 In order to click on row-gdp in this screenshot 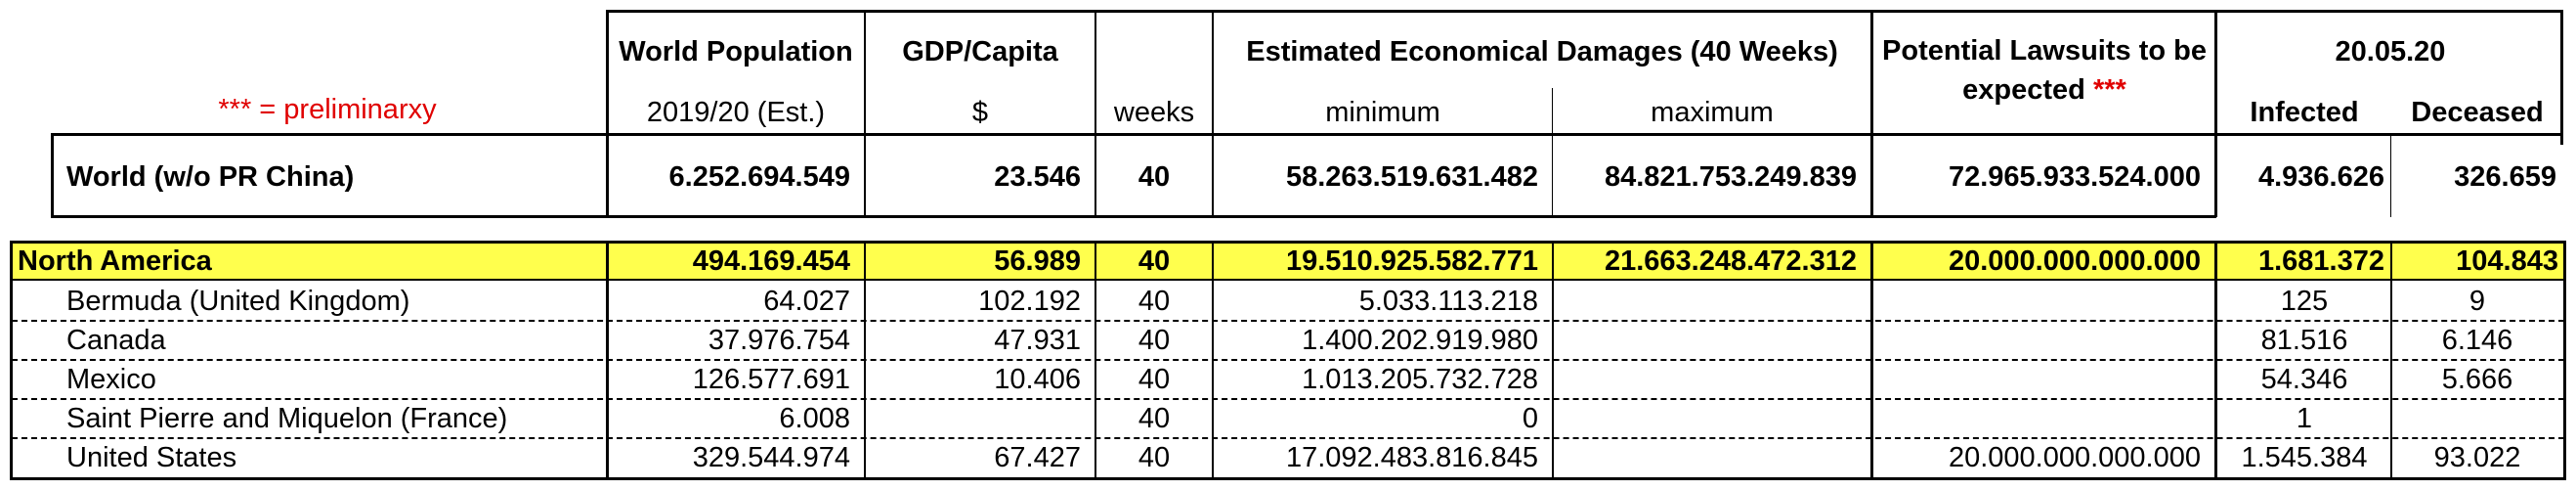, I will do `click(980, 418)`.